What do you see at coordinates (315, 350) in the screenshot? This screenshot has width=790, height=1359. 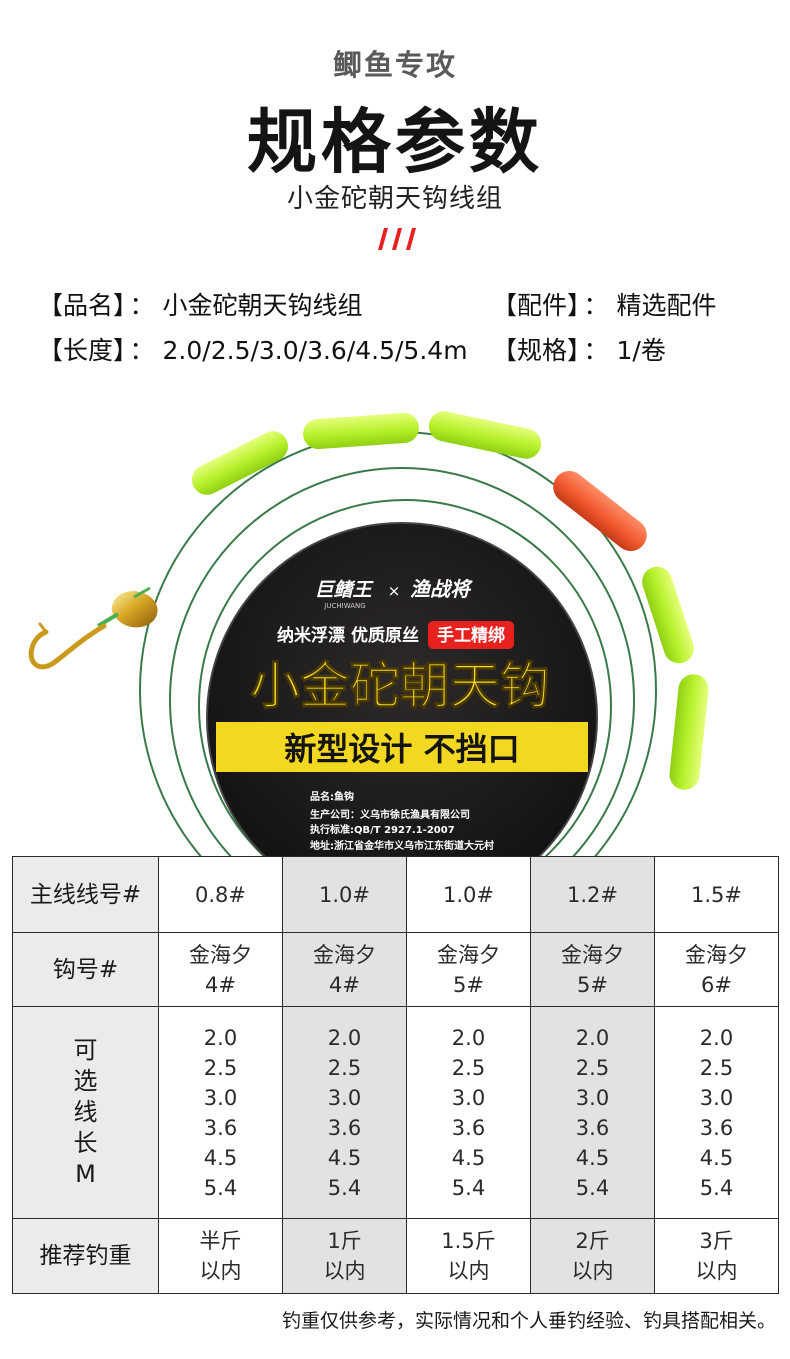 I see `spec-length-value: 2.0/2.5/3.0/3.6/4.5/5.4m` at bounding box center [315, 350].